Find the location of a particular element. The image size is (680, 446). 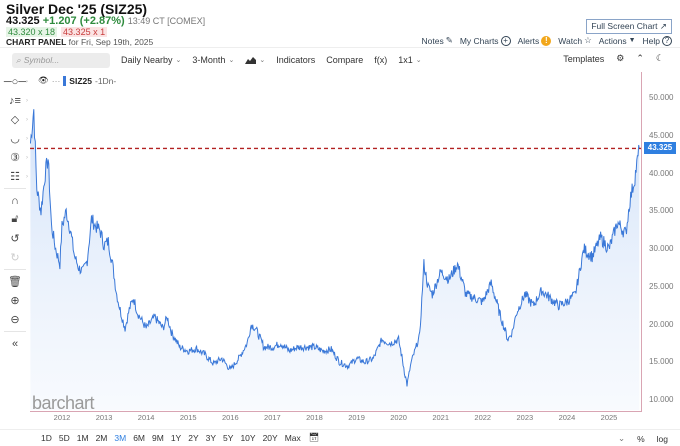

calendar-icon: 📅︎ is located at coordinates (314, 437).